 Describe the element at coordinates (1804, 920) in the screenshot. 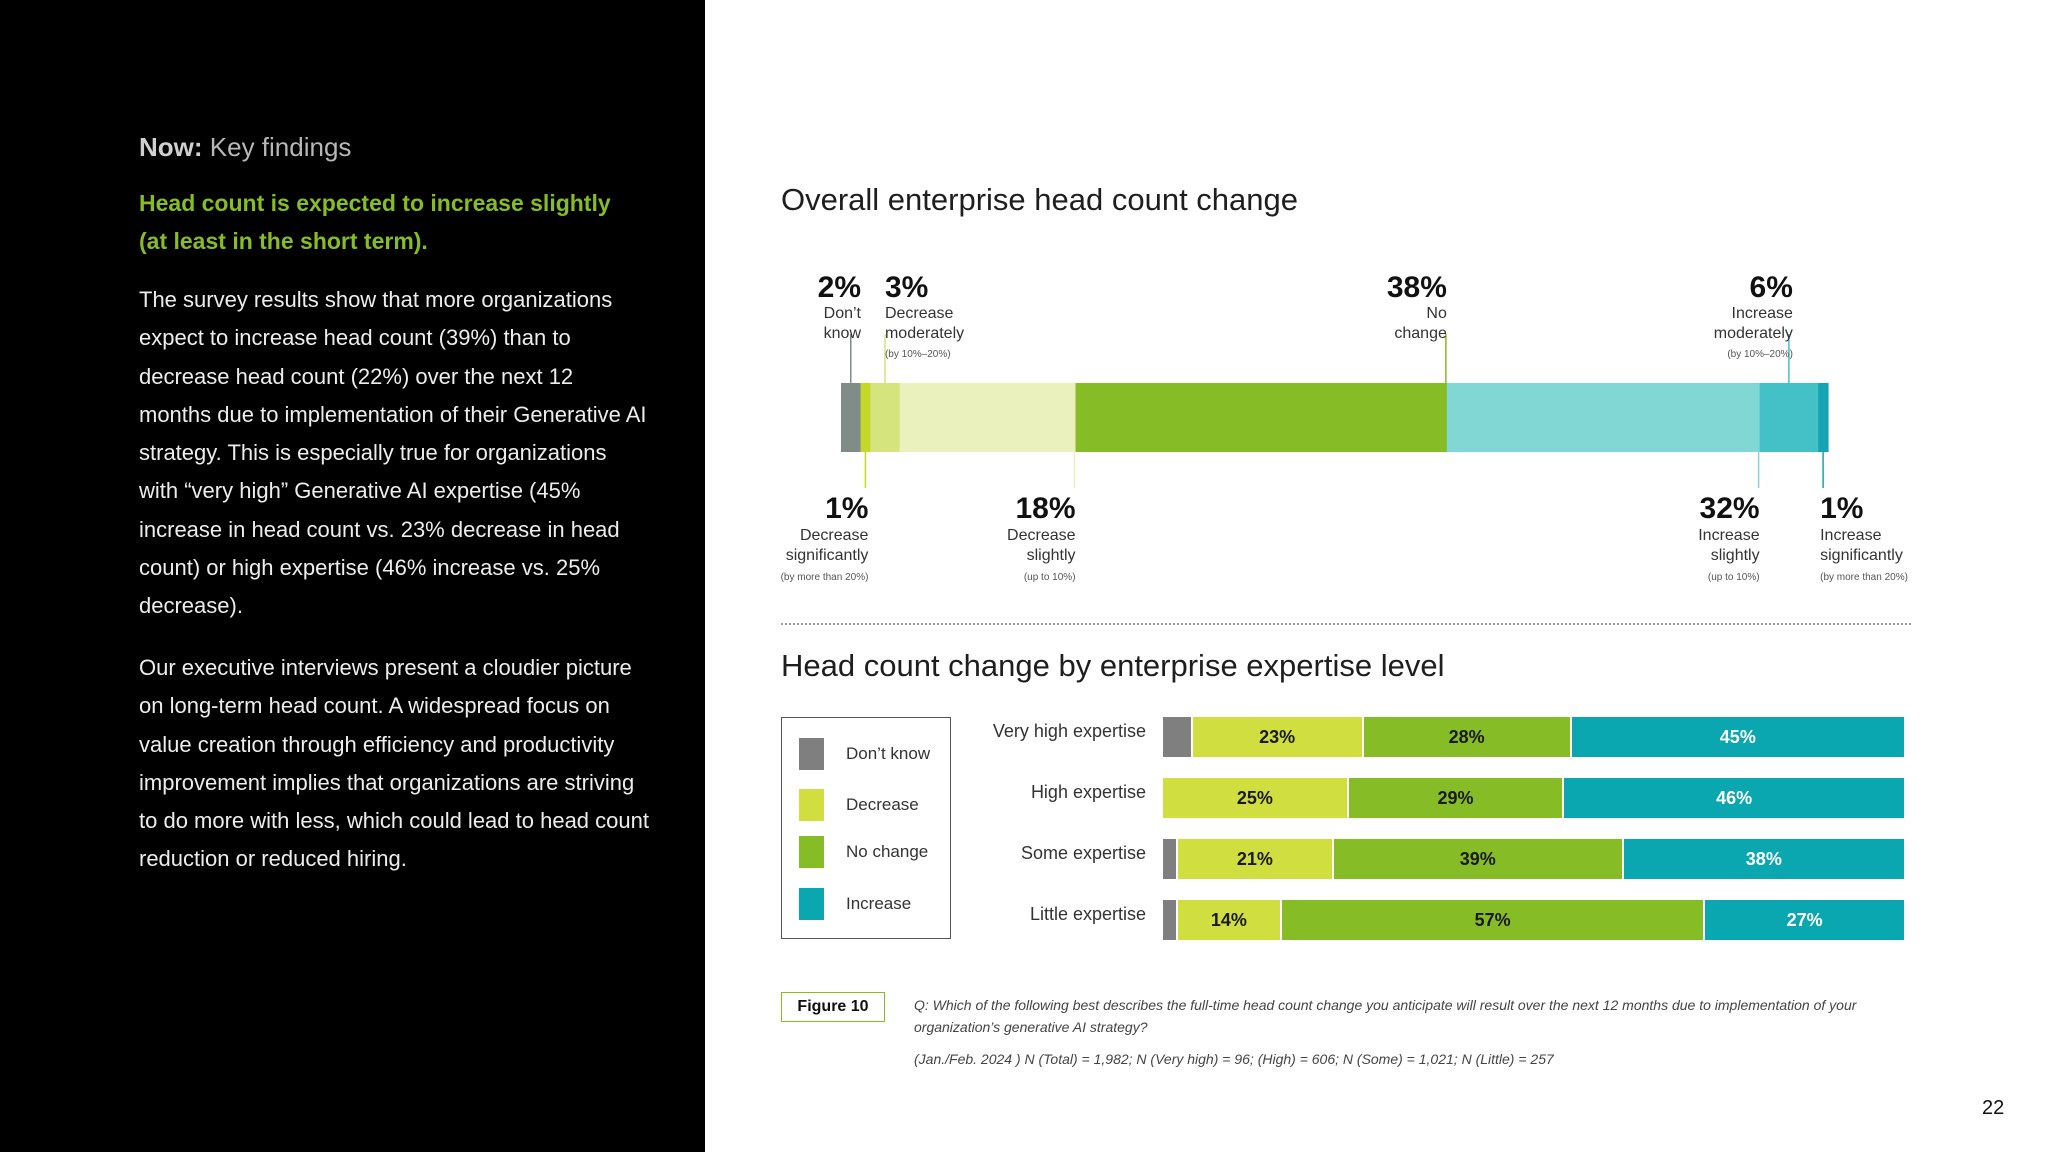

I see `bar-segment-increase: 27%` at that location.